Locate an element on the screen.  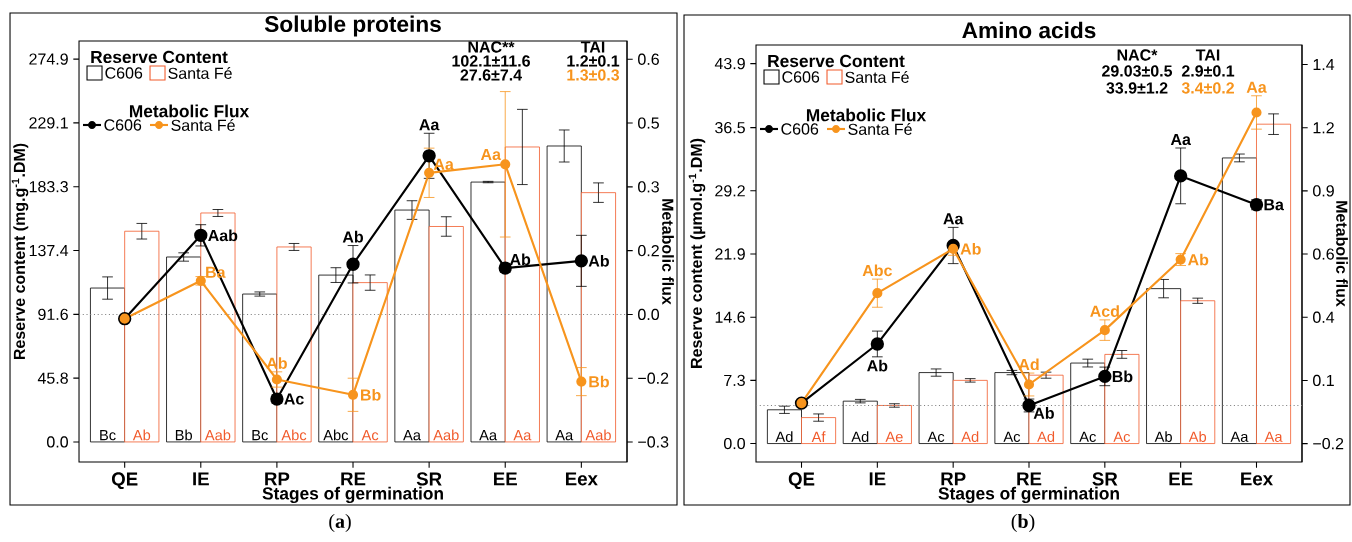
y-tick-label: 43.9 is located at coordinates (729, 63).